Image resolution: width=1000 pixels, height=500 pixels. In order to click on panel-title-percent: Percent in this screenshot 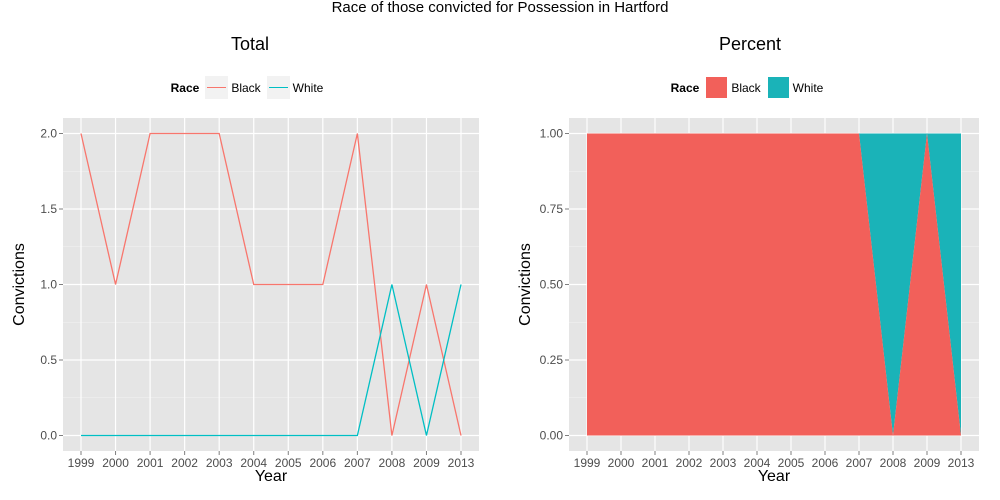, I will do `click(750, 44)`.